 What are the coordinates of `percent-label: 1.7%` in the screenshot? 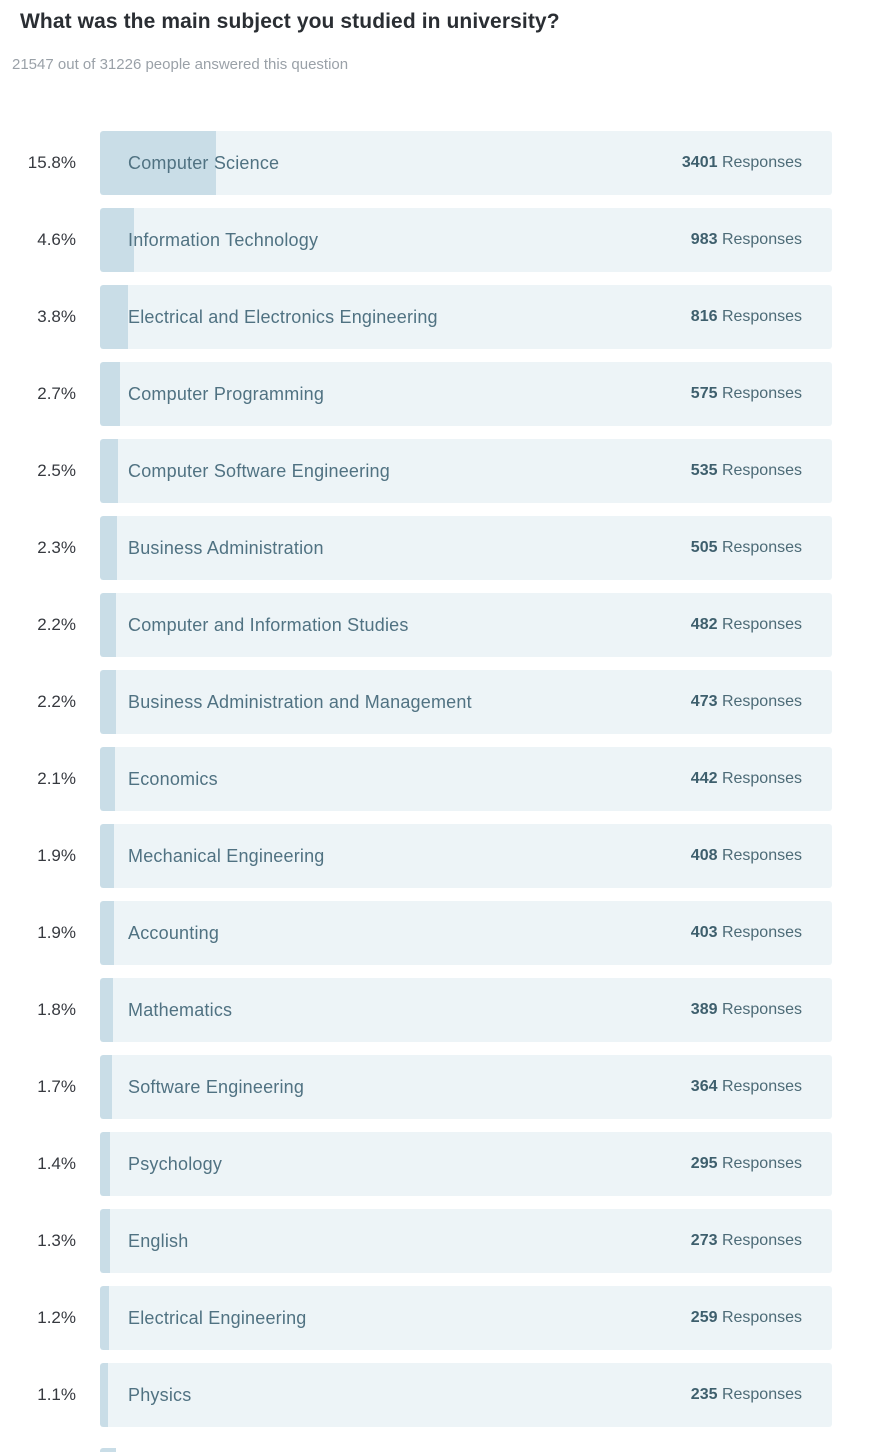 It's located at (56, 1086).